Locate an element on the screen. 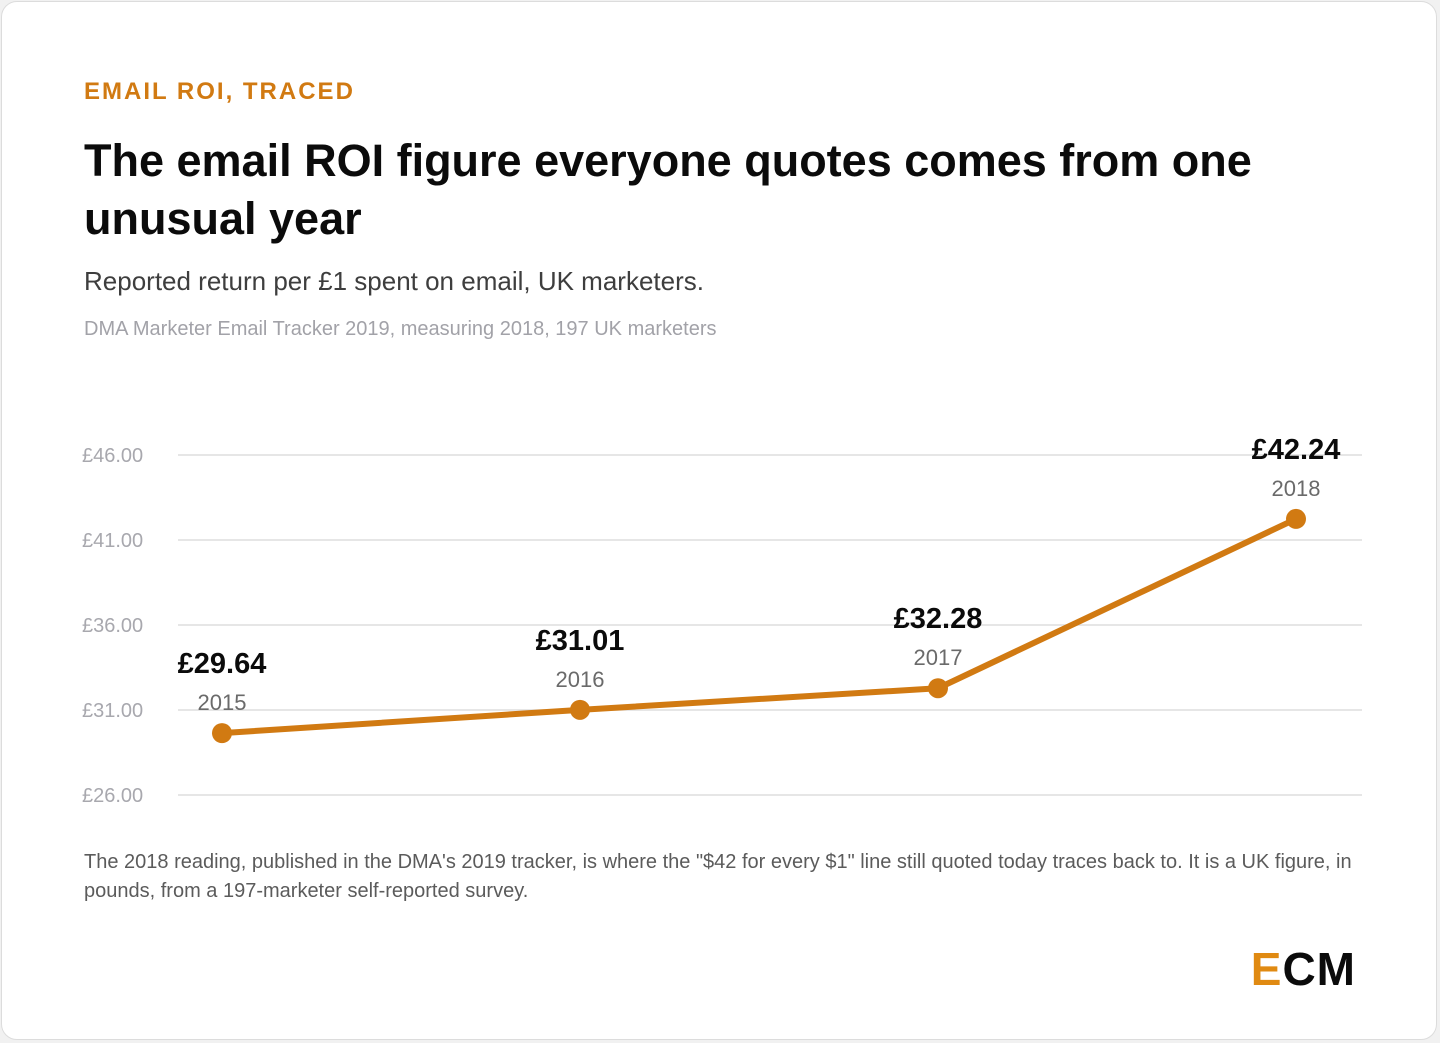  logo-accent-letter: E is located at coordinates (1266, 969).